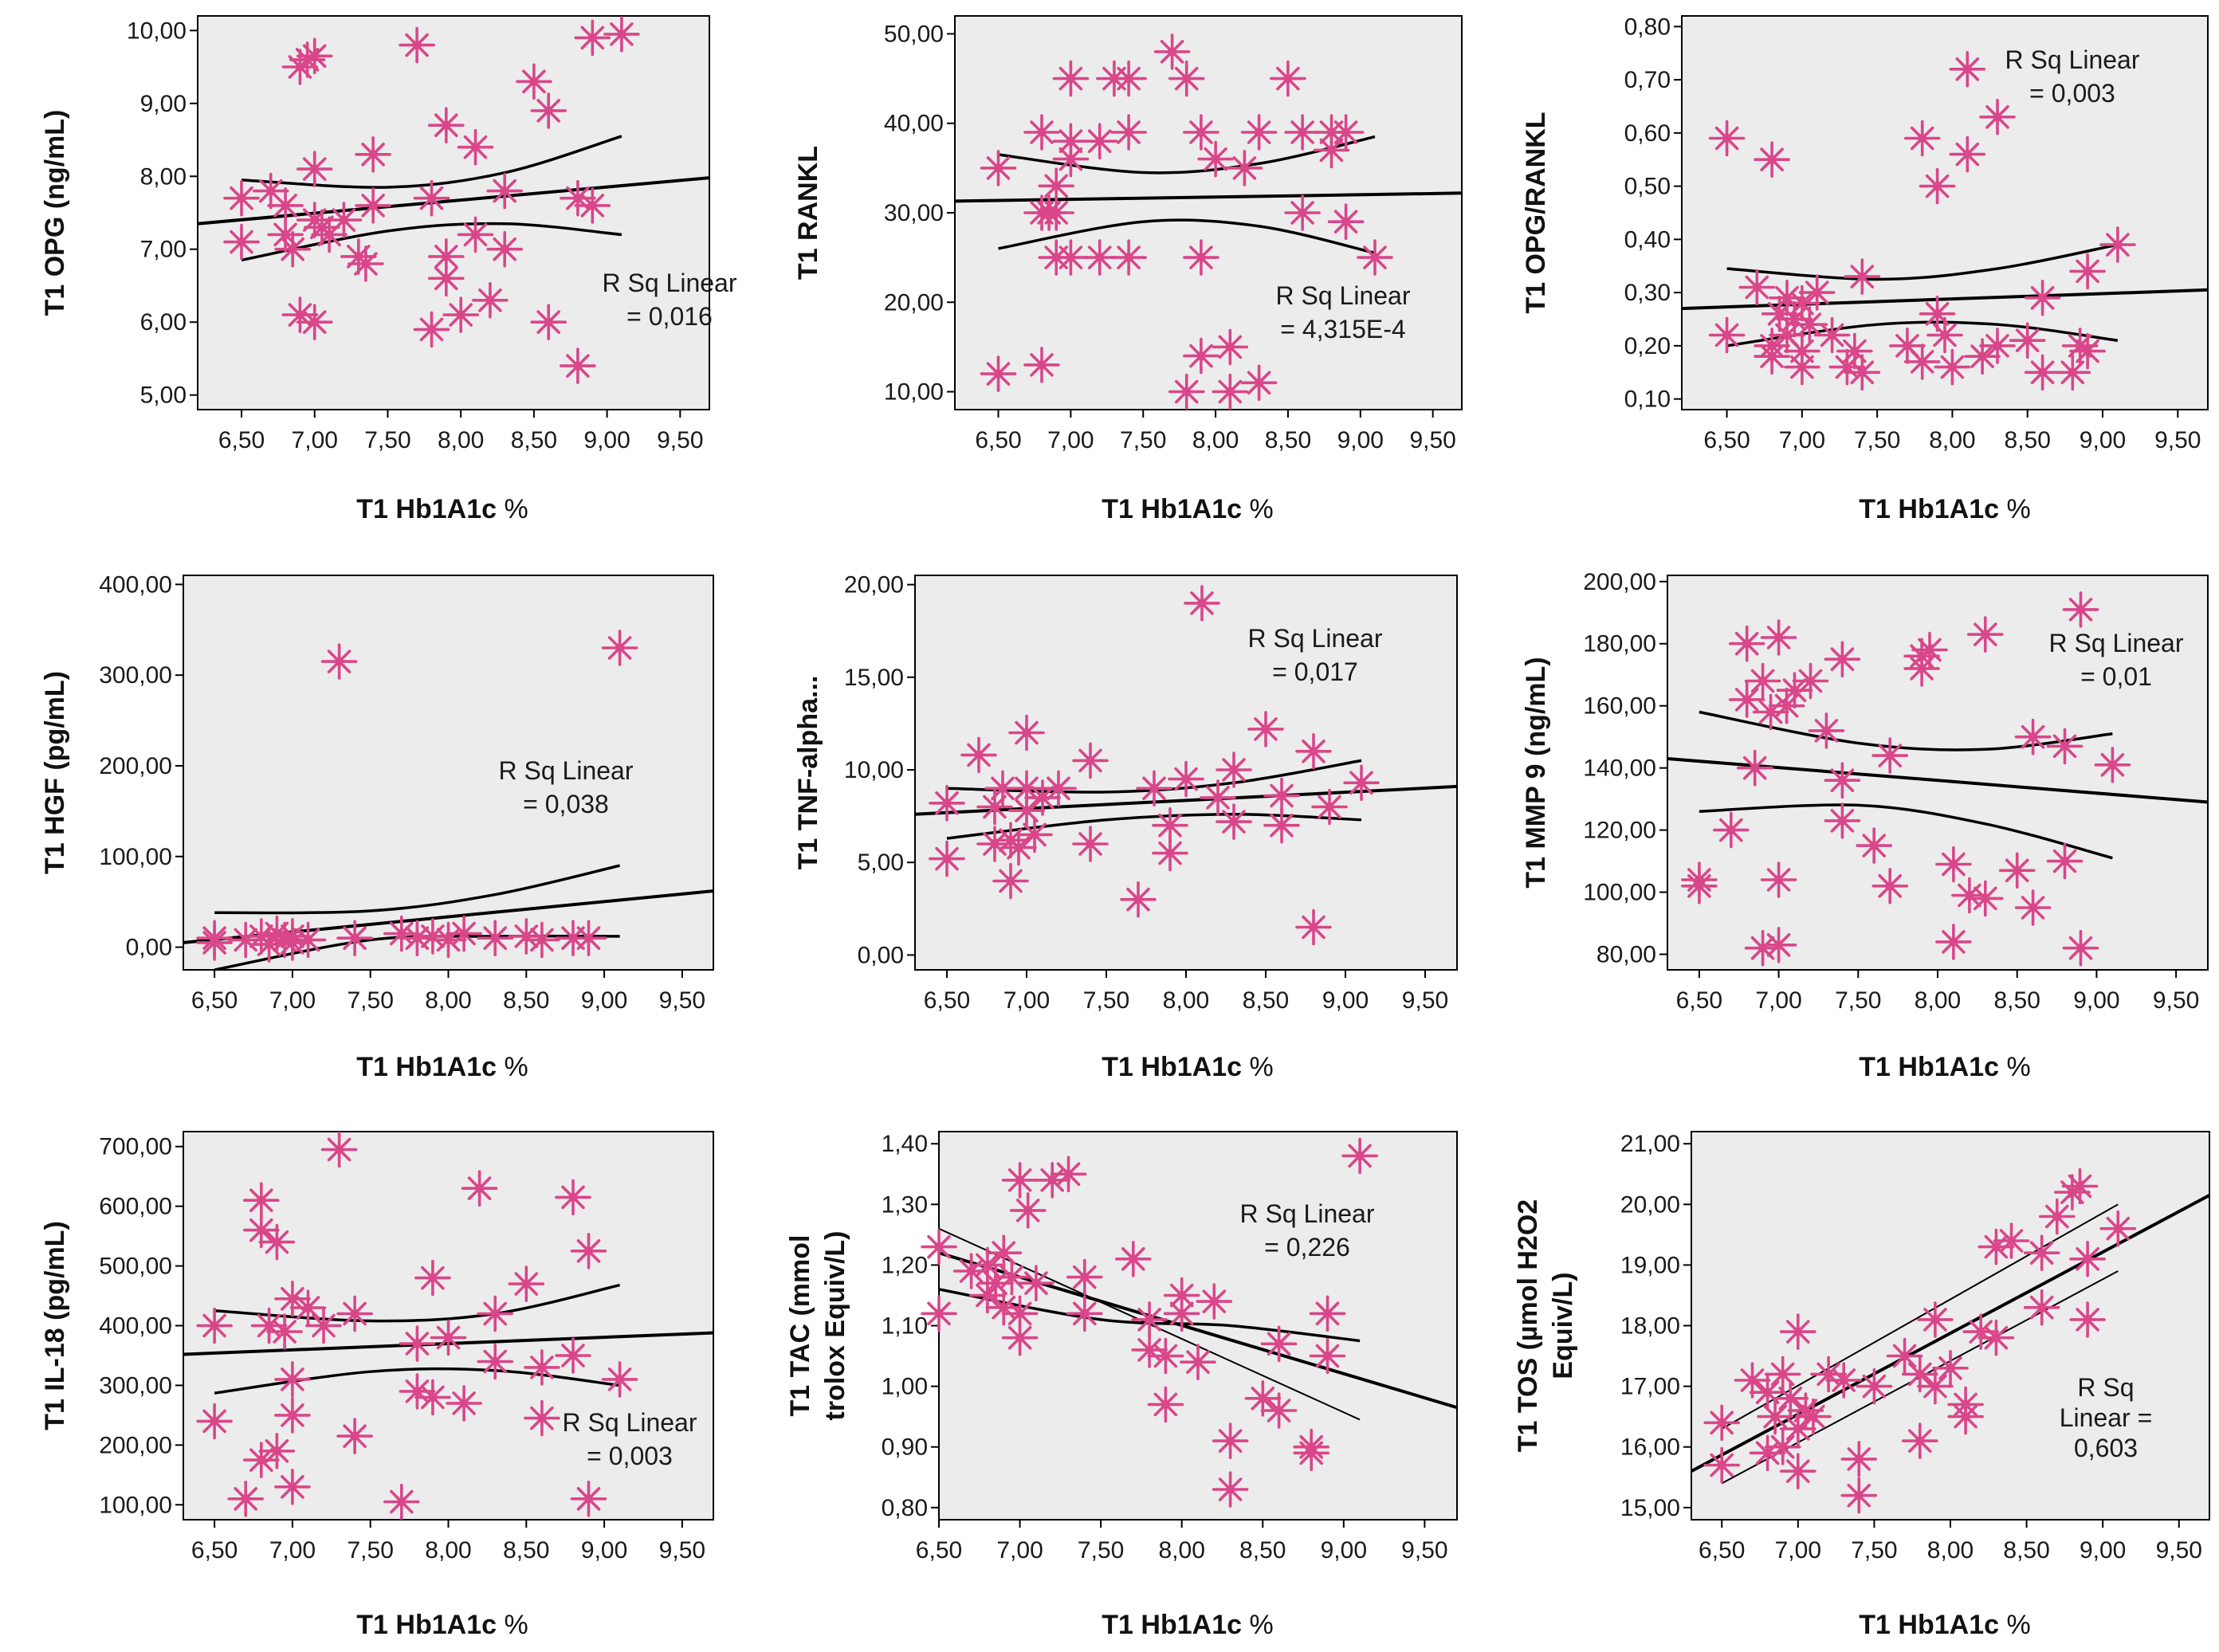  Describe the element at coordinates (1944, 1625) in the screenshot. I see `x-axis-title: T1 Hb1A1c %` at that location.